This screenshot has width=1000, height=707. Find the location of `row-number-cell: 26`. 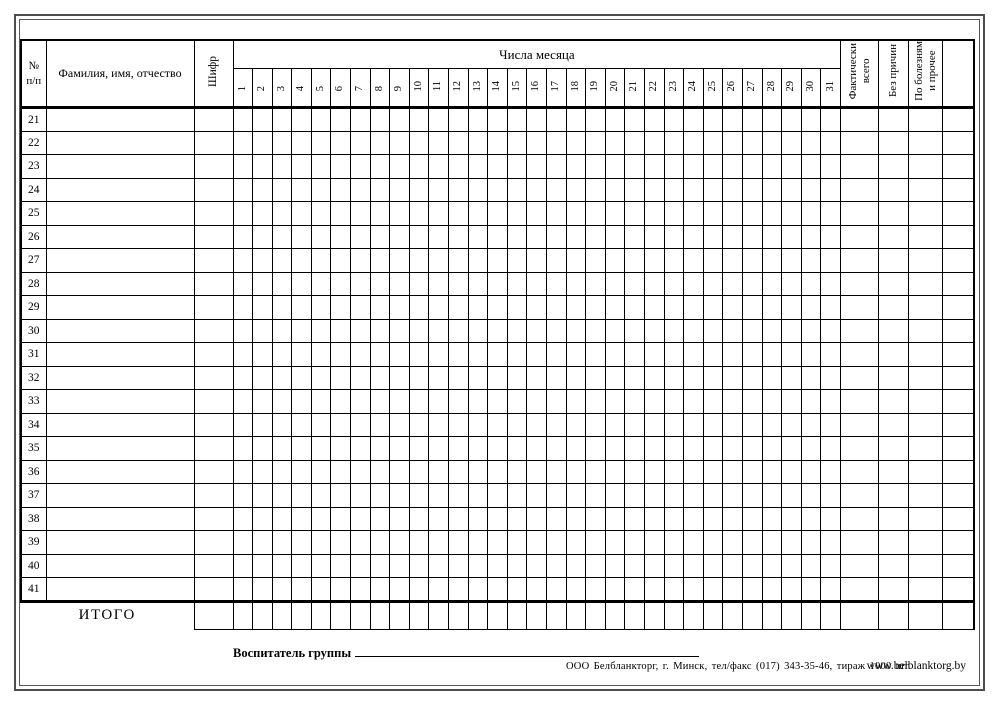

row-number-cell: 26 is located at coordinates (33, 236).